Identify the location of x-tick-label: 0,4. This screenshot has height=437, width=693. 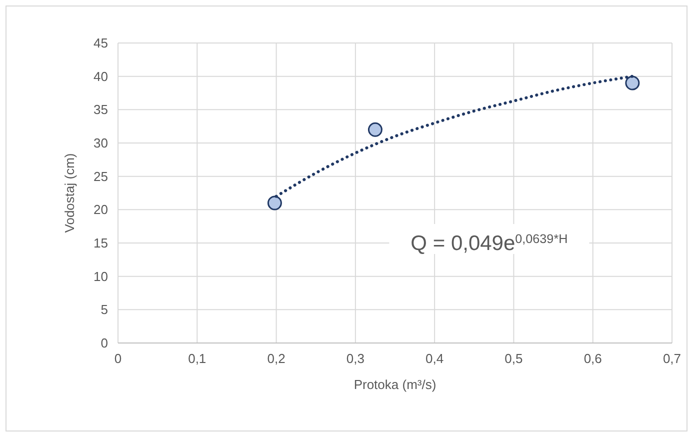
(435, 358).